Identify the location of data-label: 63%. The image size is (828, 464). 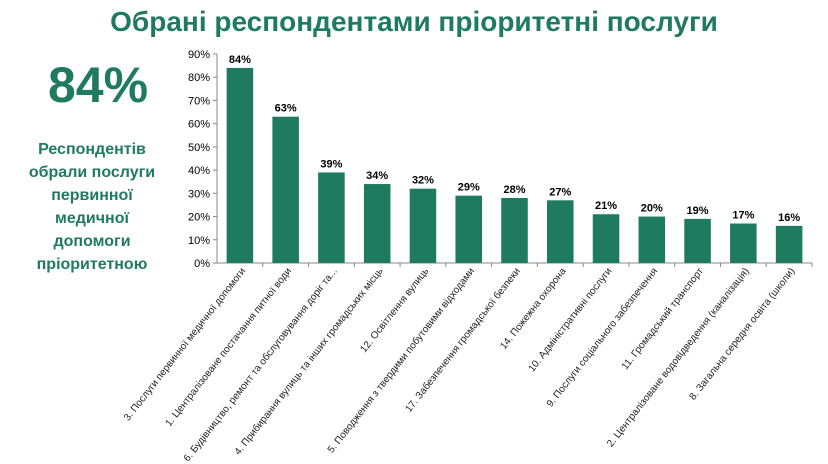
(286, 109).